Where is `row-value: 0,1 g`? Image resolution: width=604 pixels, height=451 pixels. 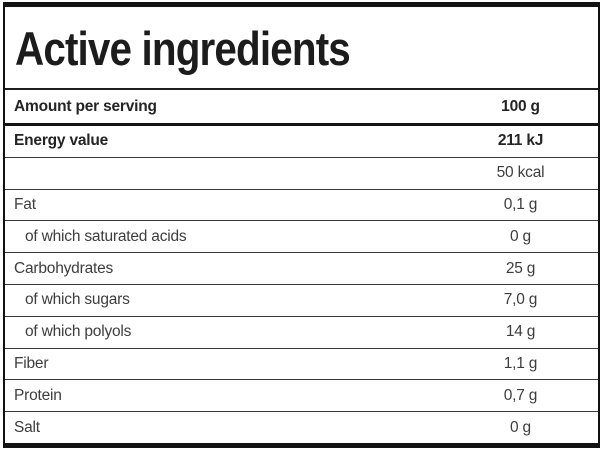
row-value: 0,1 g is located at coordinates (520, 204).